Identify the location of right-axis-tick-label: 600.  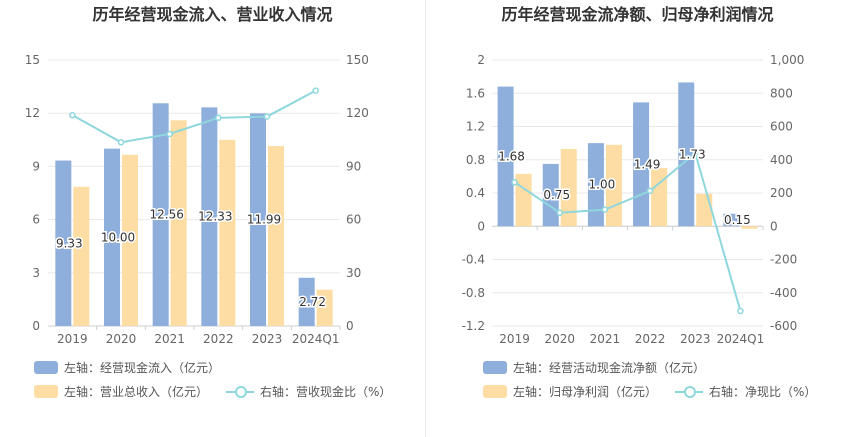
(781, 127).